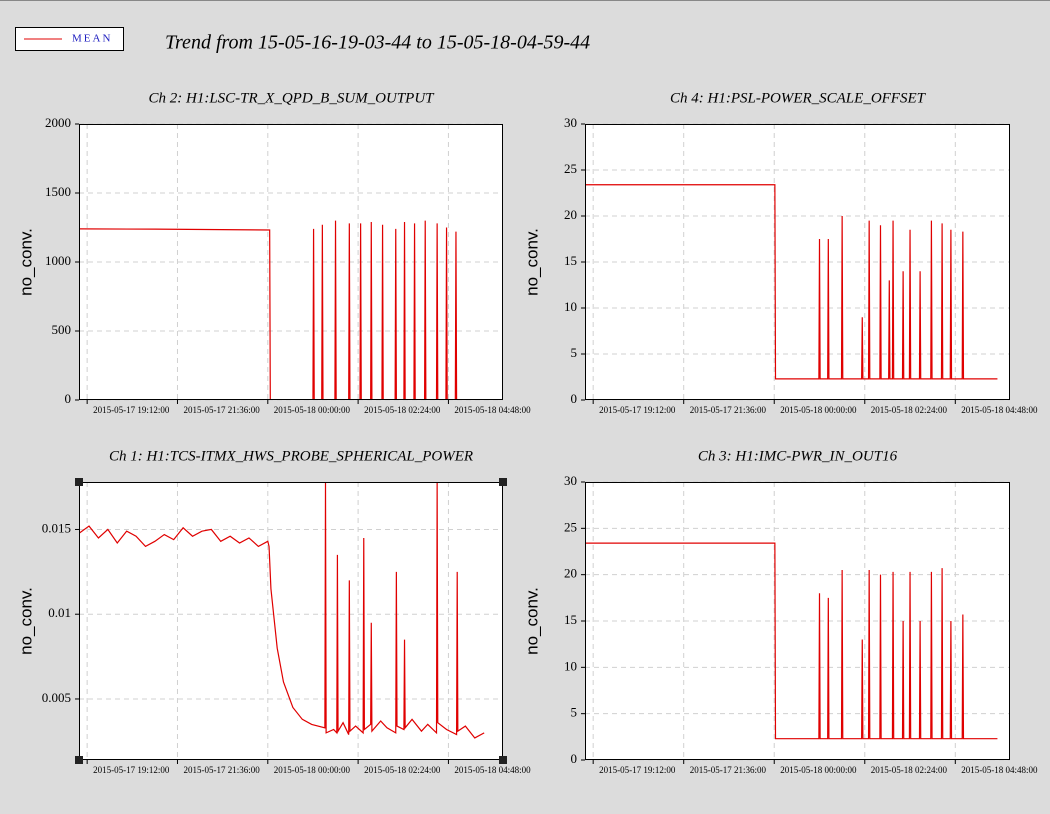 The width and height of the screenshot is (1050, 814). What do you see at coordinates (58, 191) in the screenshot?
I see `y-tick-label: 1500` at bounding box center [58, 191].